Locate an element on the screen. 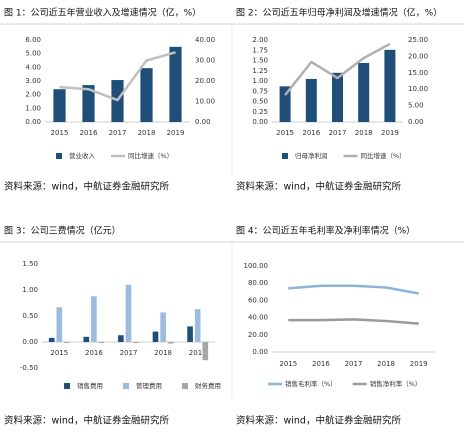 The height and width of the screenshot is (436, 464). legend-label: 销售净利率（%） is located at coordinates (396, 383).